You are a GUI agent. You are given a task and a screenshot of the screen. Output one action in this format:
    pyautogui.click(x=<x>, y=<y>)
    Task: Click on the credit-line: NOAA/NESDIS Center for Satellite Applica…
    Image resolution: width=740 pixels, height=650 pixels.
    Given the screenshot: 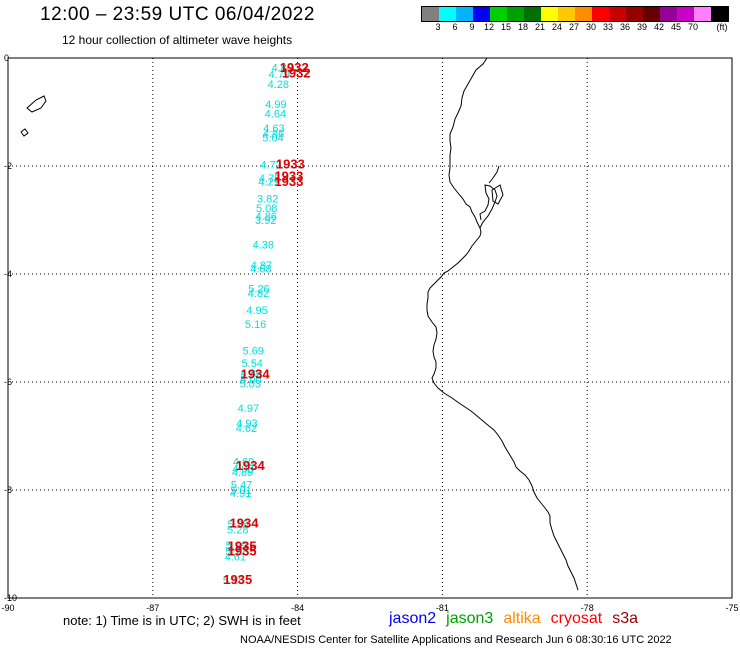 What is the action you would take?
    pyautogui.click(x=456, y=640)
    